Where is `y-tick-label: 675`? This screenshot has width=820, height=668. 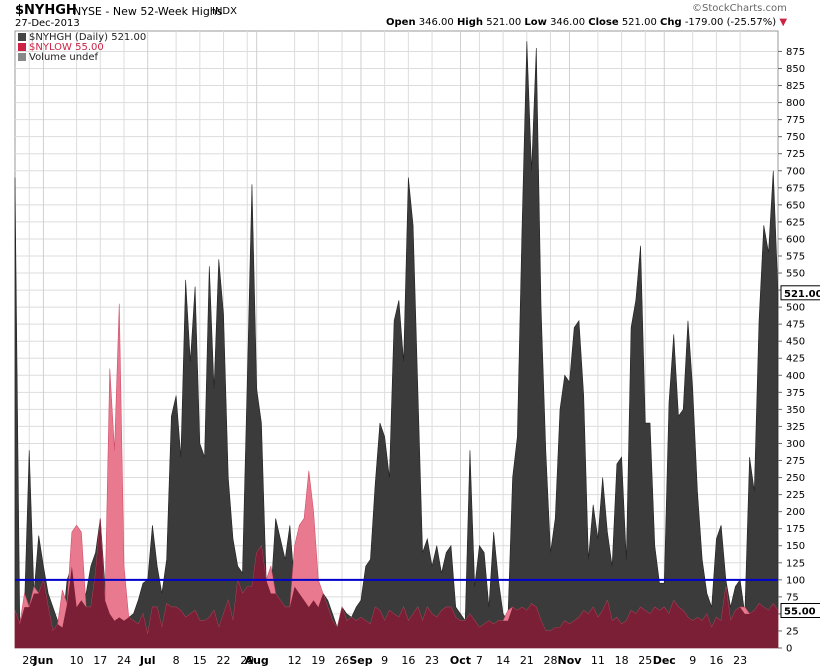
y-tick-label: 675 is located at coordinates (795, 188).